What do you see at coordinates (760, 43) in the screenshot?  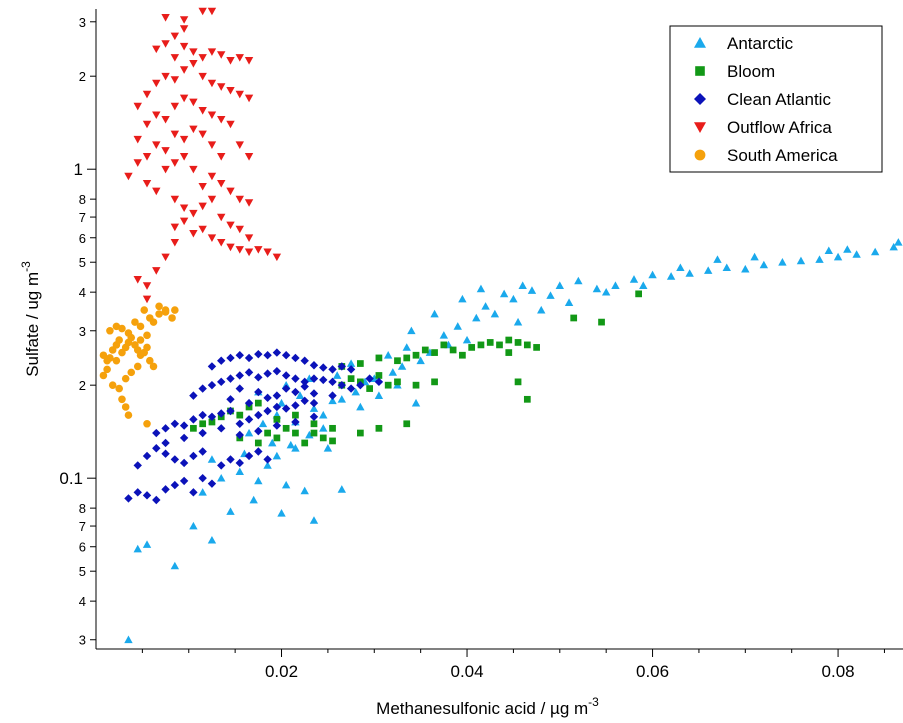 I see `legend-label: Antarctic` at bounding box center [760, 43].